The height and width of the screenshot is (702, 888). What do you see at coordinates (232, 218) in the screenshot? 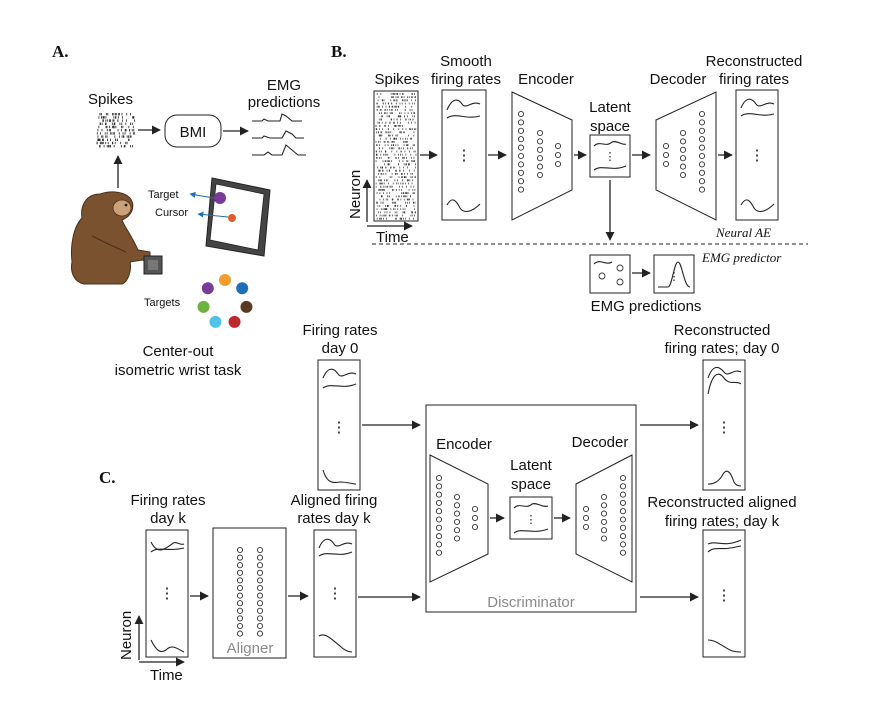
I see `cursor-dot` at bounding box center [232, 218].